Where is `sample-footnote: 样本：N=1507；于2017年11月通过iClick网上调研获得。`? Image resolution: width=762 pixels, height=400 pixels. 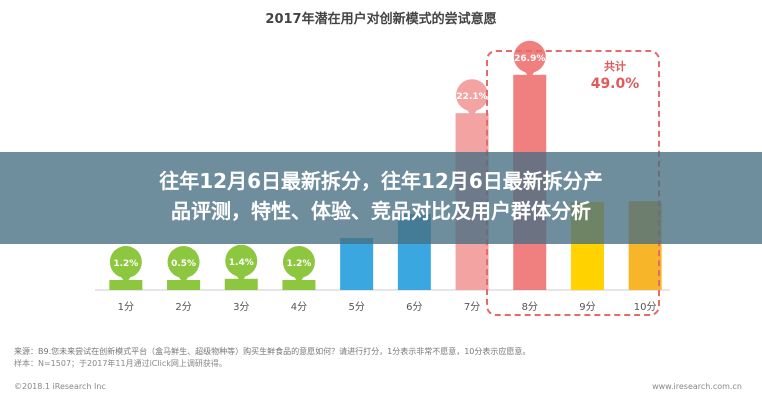 sample-footnote: 样本：N=1507；于2017年11月通过iClick网上调研获得。 is located at coordinates (120, 363).